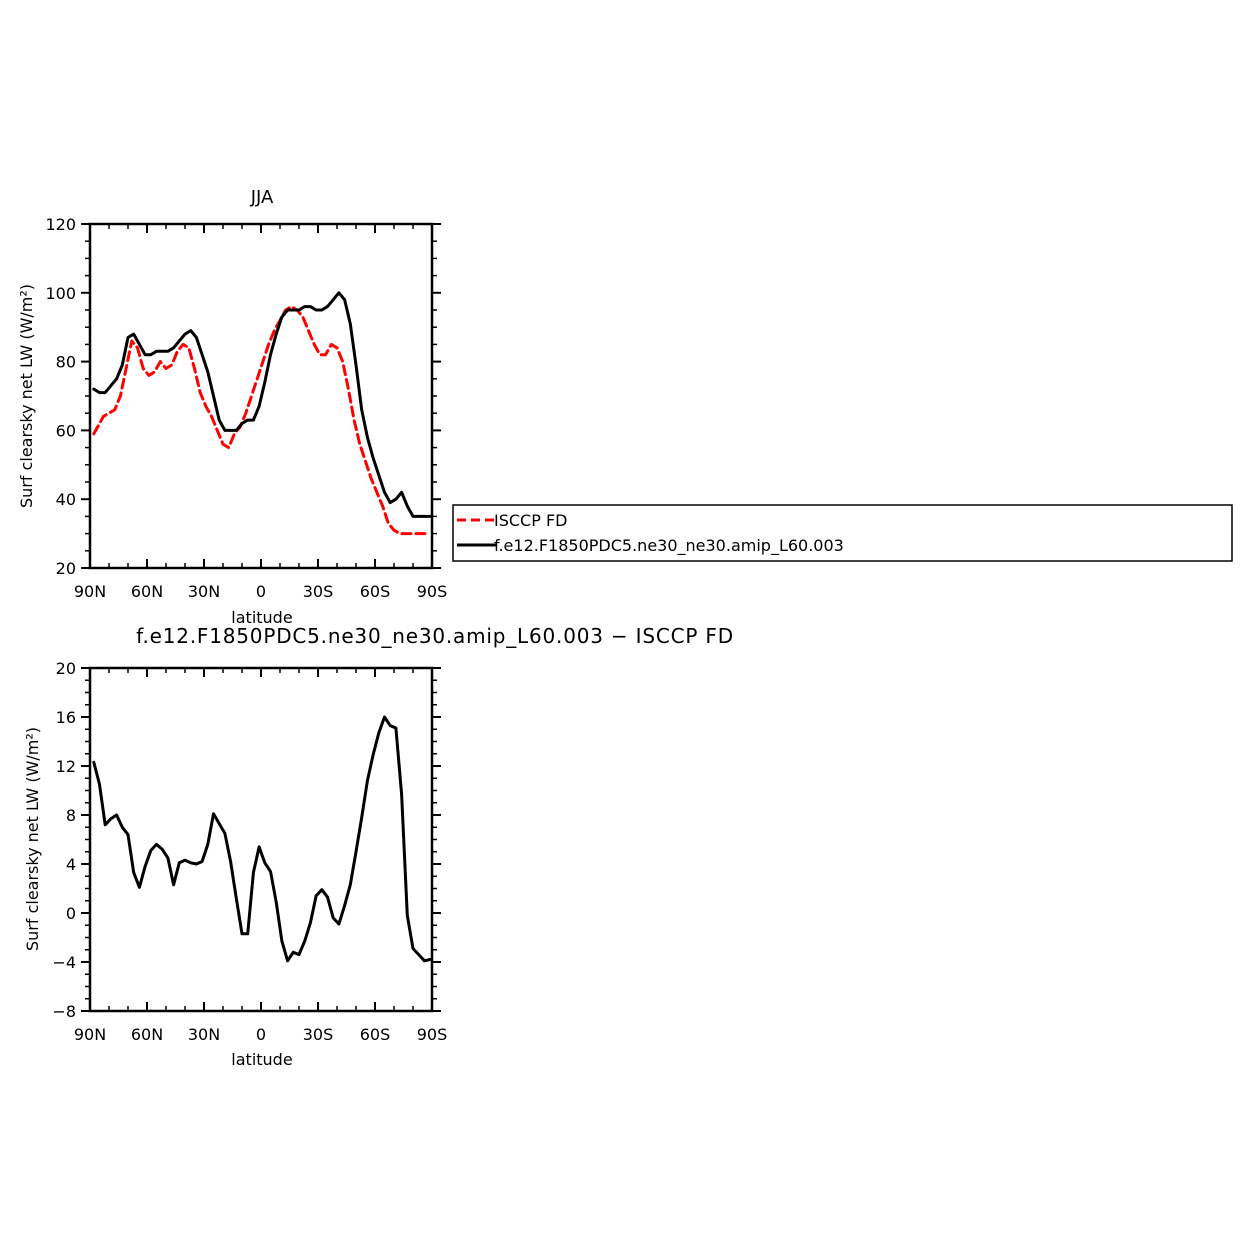 This screenshot has width=1250, height=1253. I want to click on top-x-axis-label: latitude, so click(261, 617).